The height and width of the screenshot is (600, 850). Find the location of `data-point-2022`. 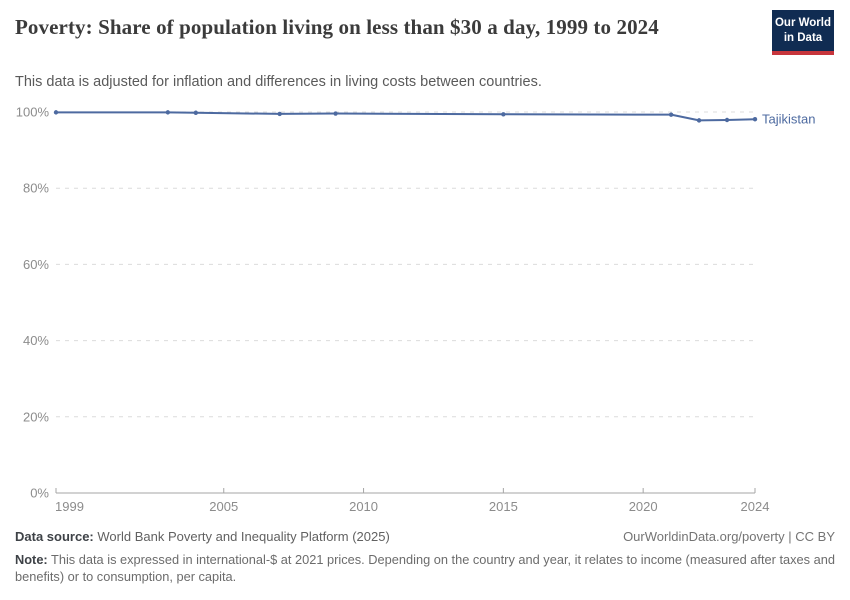

data-point-2022 is located at coordinates (699, 120).